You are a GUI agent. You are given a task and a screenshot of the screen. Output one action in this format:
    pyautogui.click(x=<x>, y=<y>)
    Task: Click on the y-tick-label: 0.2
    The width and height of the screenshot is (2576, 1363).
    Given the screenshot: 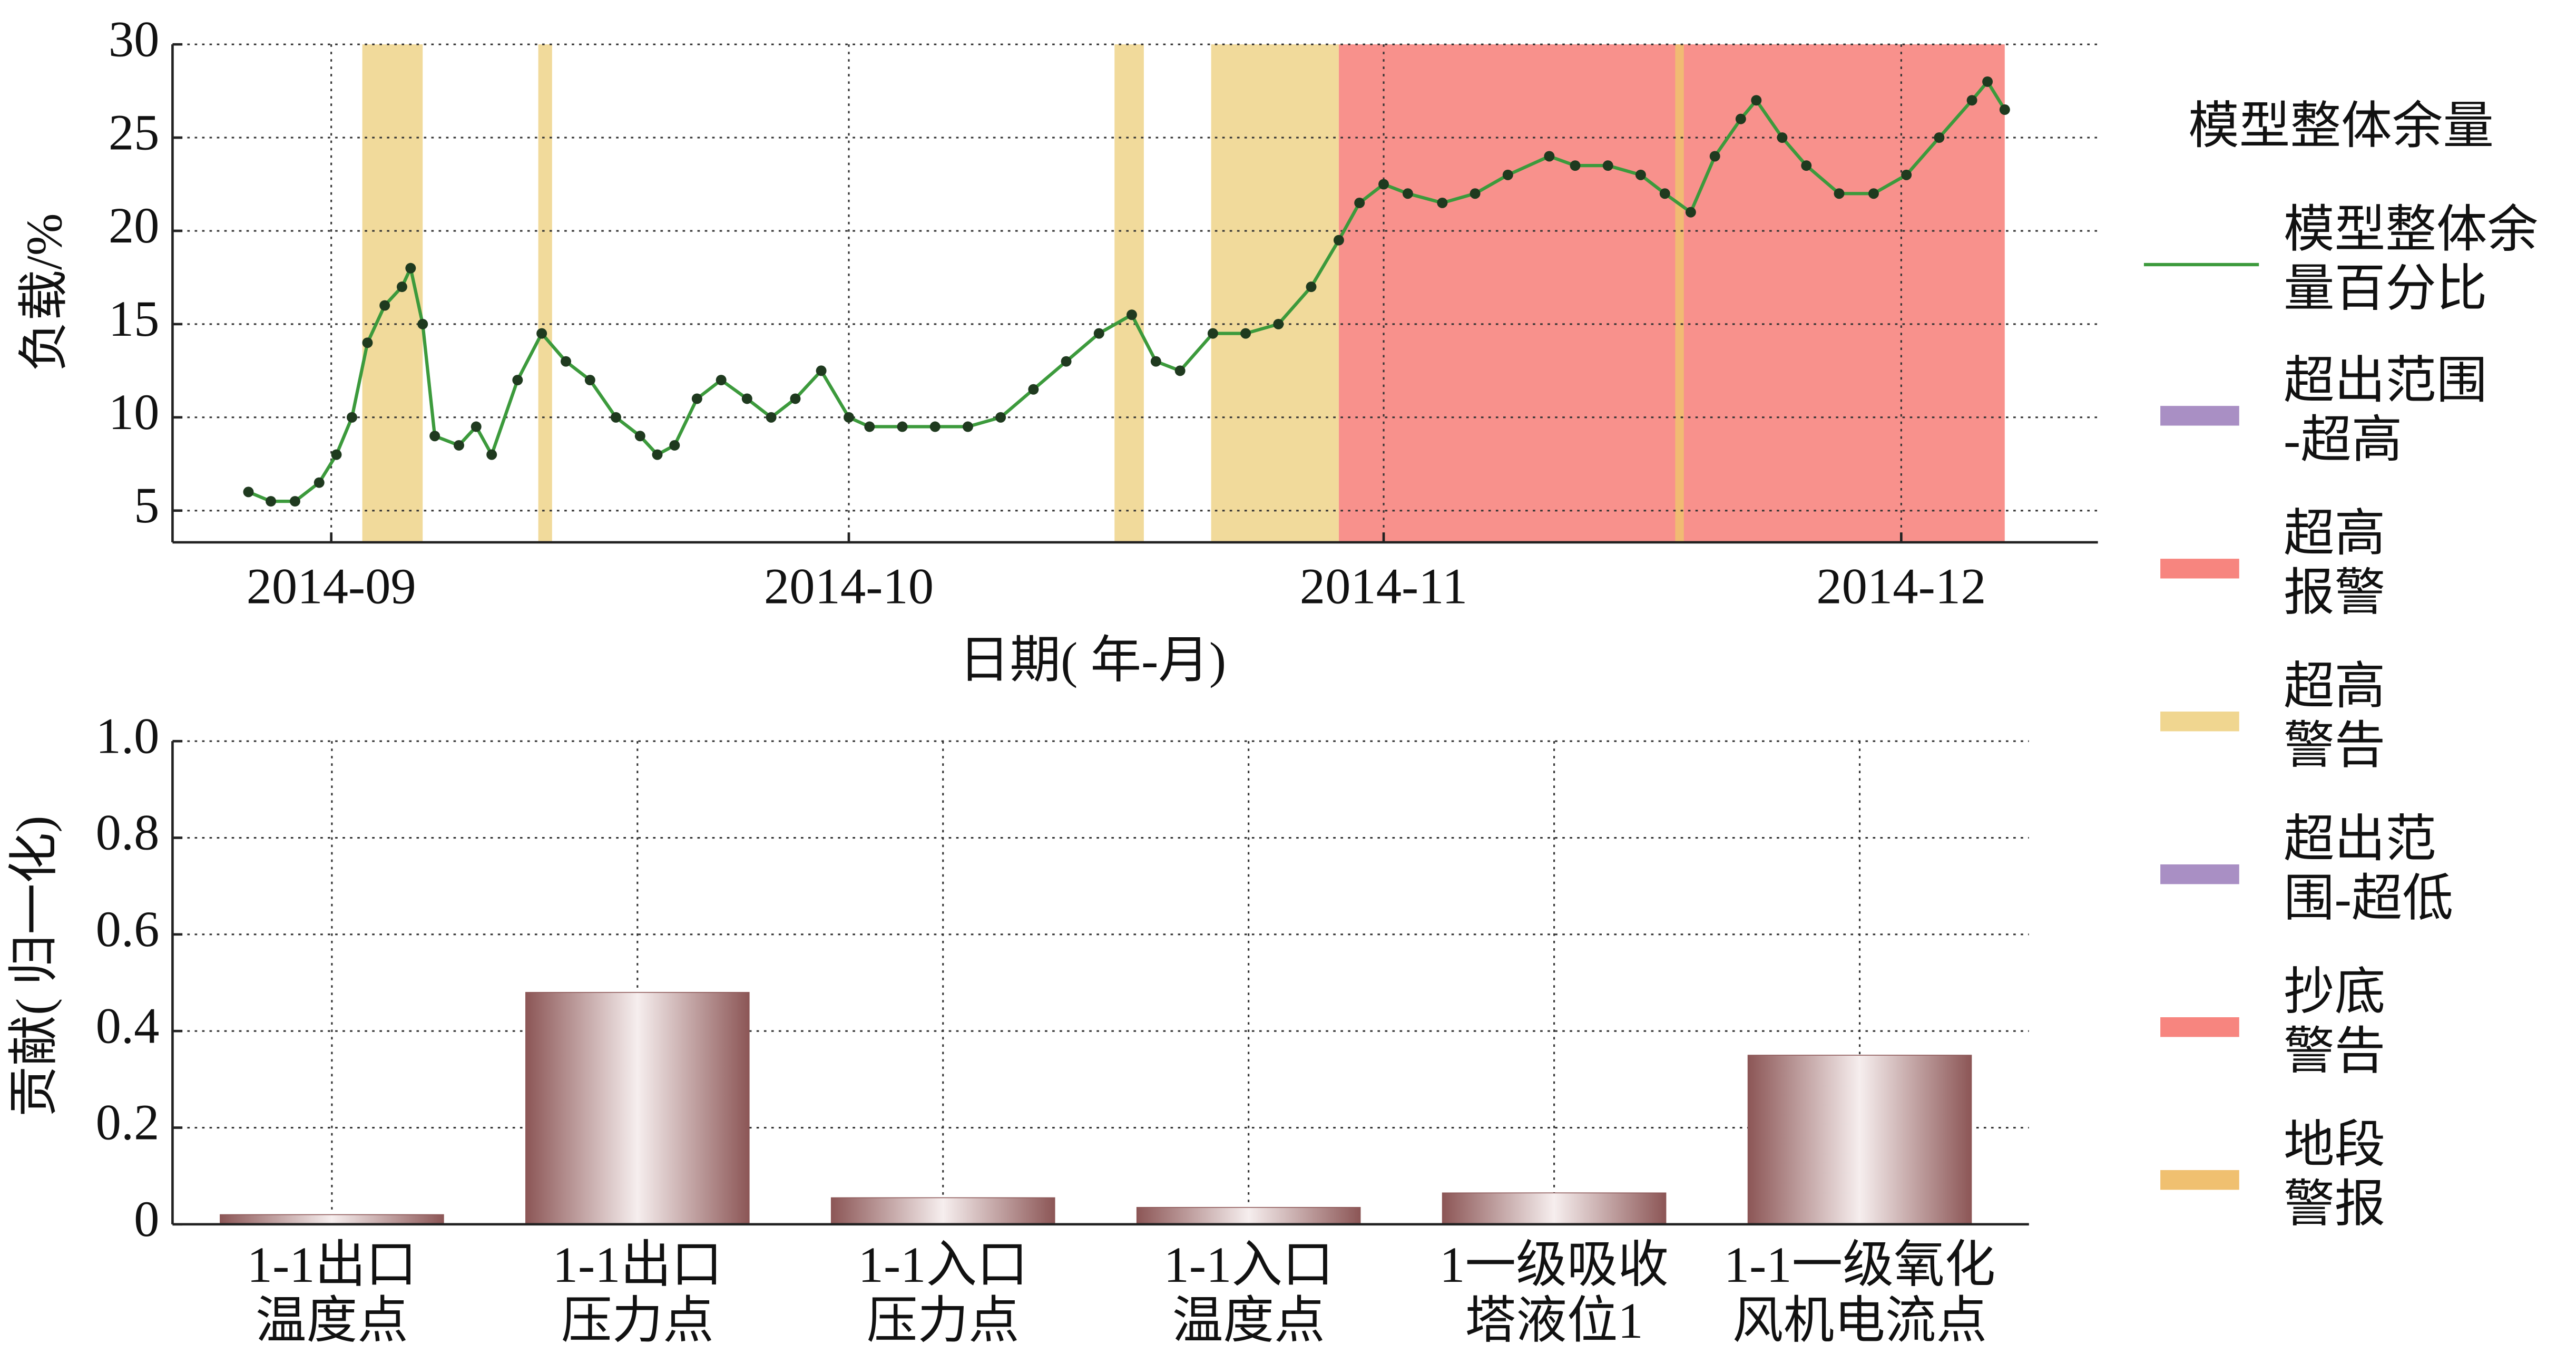 What is the action you would take?
    pyautogui.click(x=128, y=1122)
    